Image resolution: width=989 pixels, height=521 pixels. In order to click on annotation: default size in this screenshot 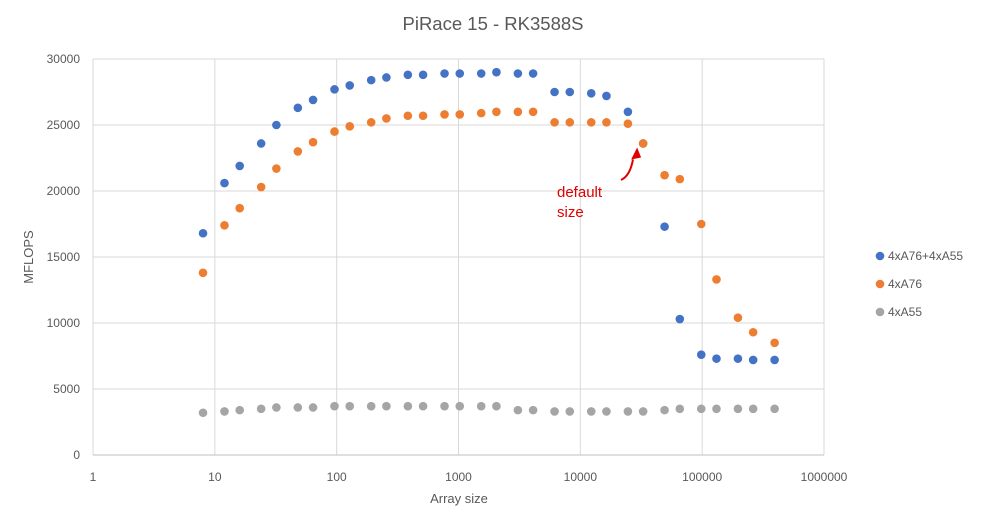, I will do `click(599, 184)`.